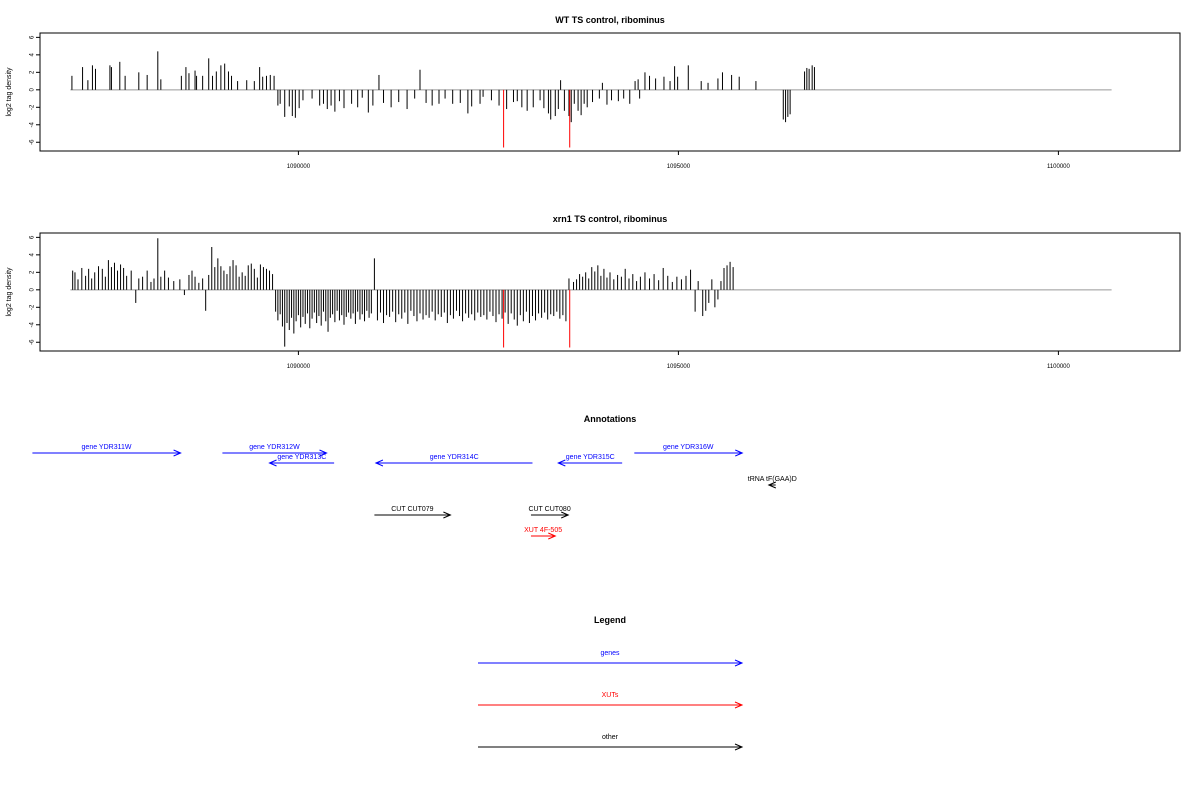 Image resolution: width=1200 pixels, height=800 pixels. Describe the element at coordinates (33, 307) in the screenshot. I see `xrn1-y-tick-label: -2` at that location.